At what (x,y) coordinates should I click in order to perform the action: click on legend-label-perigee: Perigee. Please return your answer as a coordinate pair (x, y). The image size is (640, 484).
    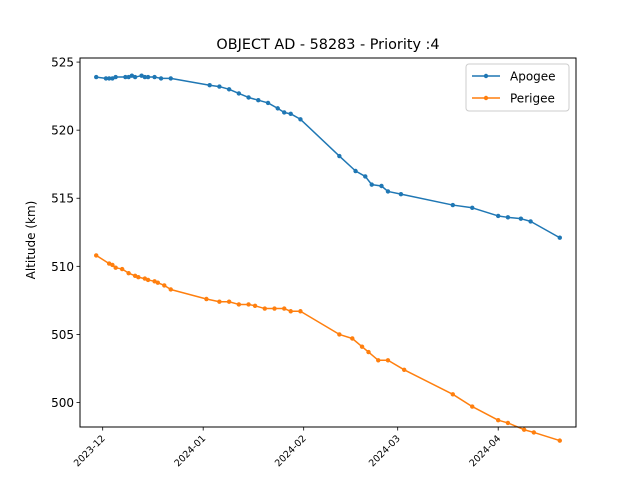
    Looking at the image, I should click on (532, 99).